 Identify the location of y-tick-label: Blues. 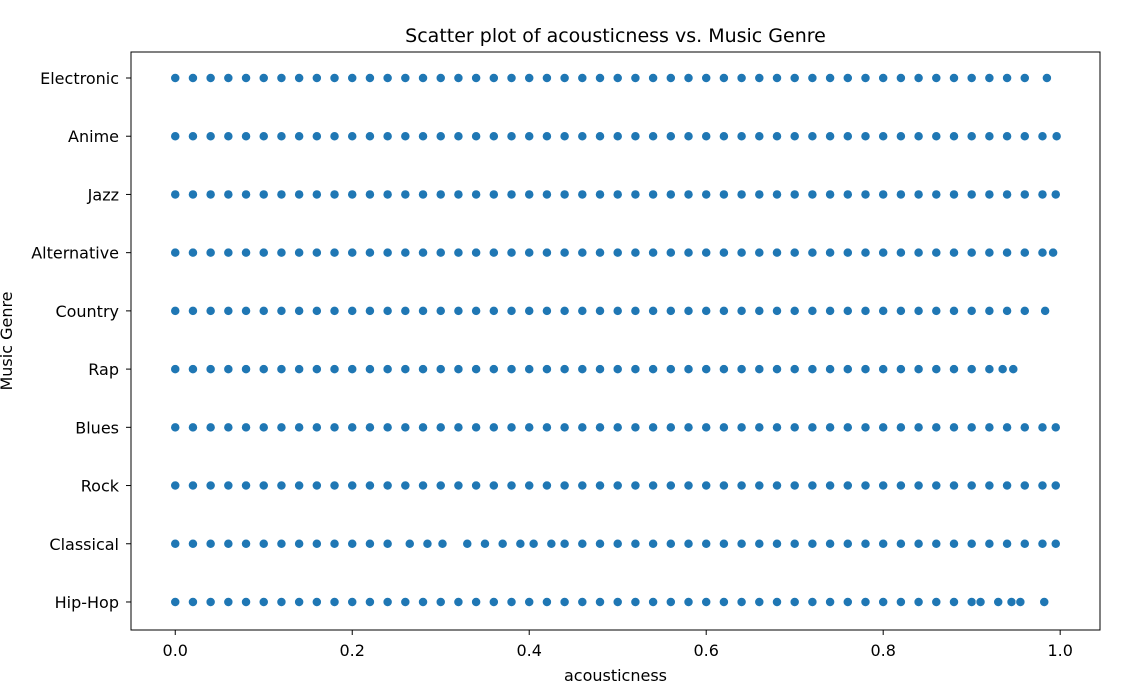
(97, 427).